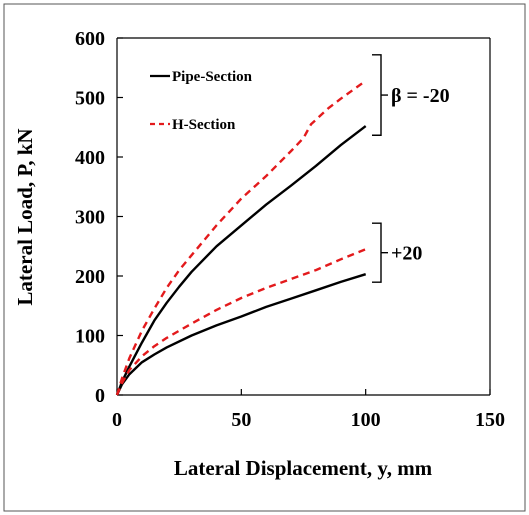 The width and height of the screenshot is (529, 515). What do you see at coordinates (241, 334) in the screenshot?
I see `series-line-pipe-section` at bounding box center [241, 334].